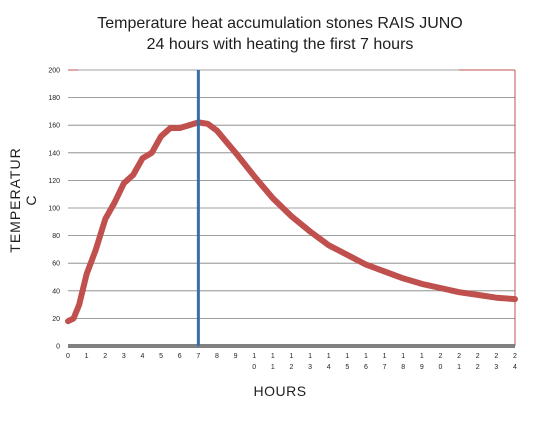 This screenshot has width=560, height=421. What do you see at coordinates (54, 209) in the screenshot?
I see `y-tick-label: 100` at bounding box center [54, 209].